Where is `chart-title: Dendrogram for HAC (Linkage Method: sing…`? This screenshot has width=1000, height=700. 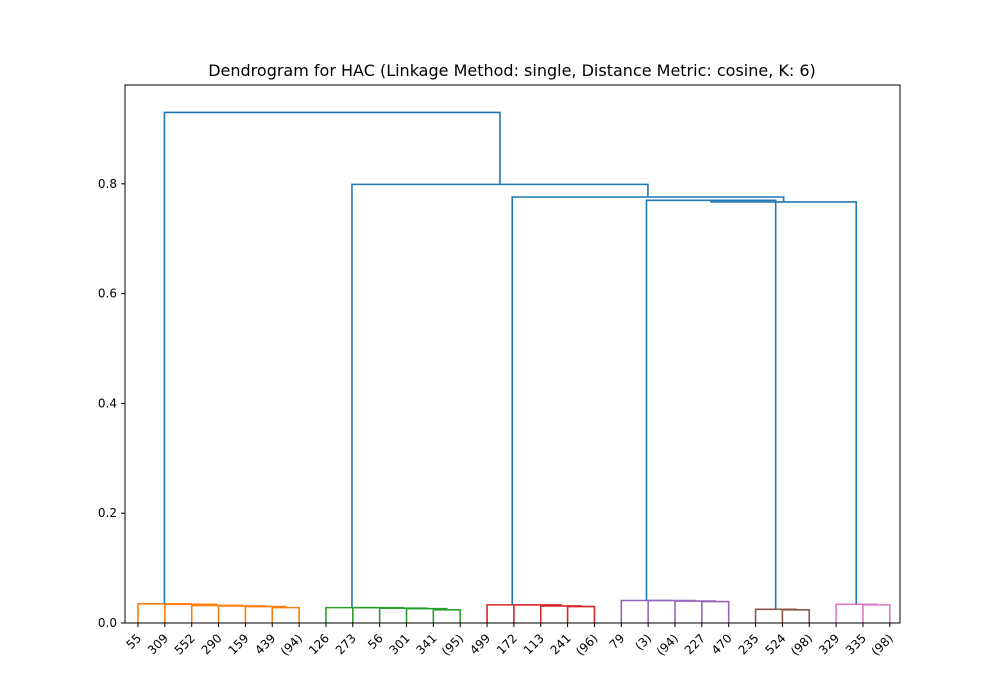
chart-title: Dendrogram for HAC (Linkage Method: sing… is located at coordinates (512, 70).